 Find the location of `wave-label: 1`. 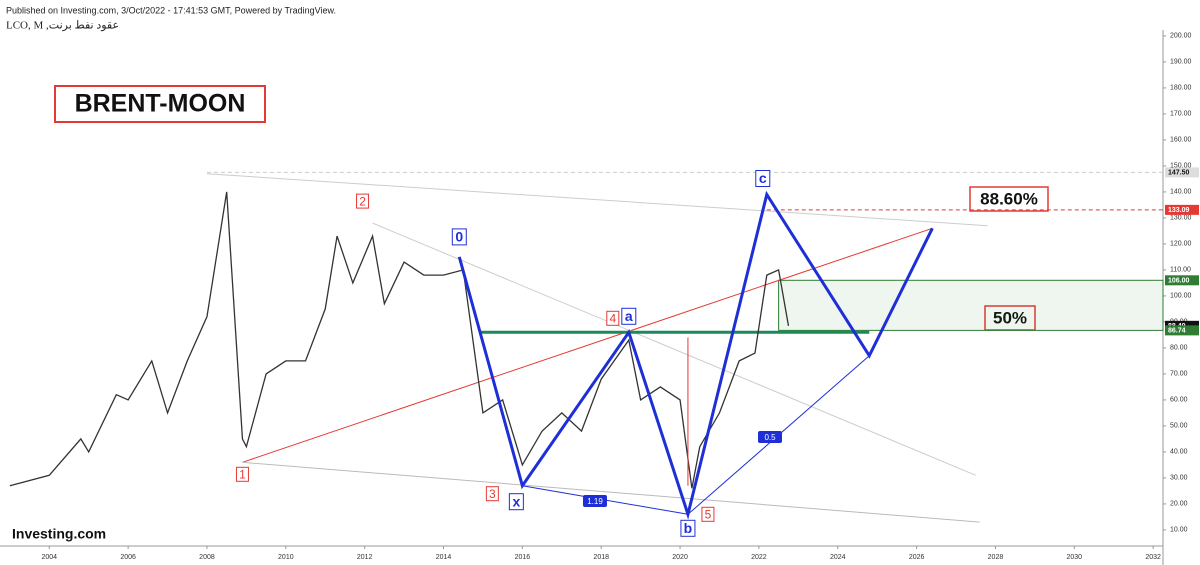

wave-label: 1 is located at coordinates (242, 474).